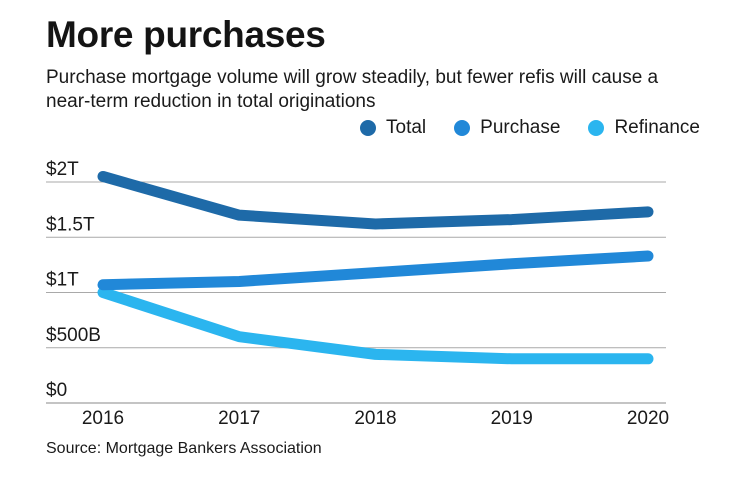  What do you see at coordinates (512, 418) in the screenshot?
I see `x-tick-label-3: 2019` at bounding box center [512, 418].